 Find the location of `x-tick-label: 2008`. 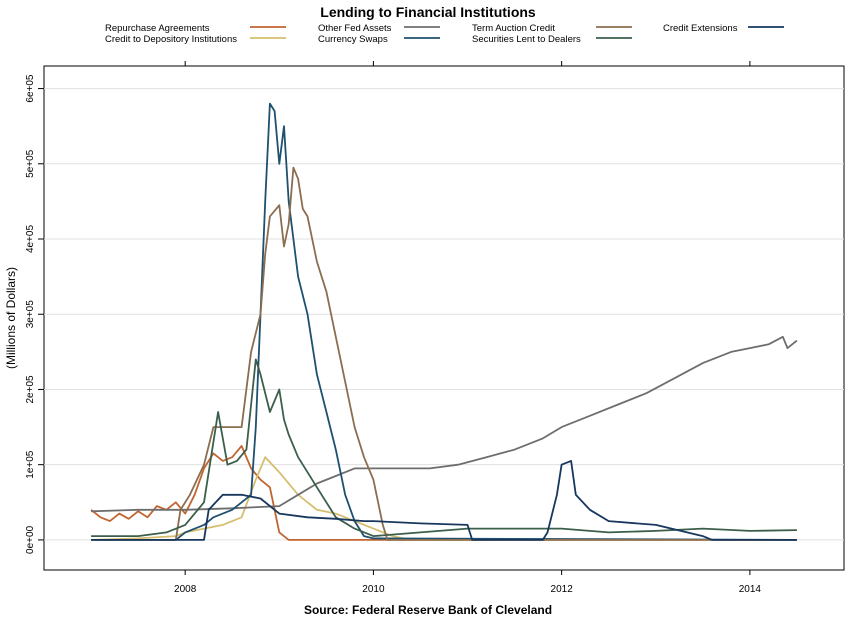

x-tick-label: 2008 is located at coordinates (185, 589).